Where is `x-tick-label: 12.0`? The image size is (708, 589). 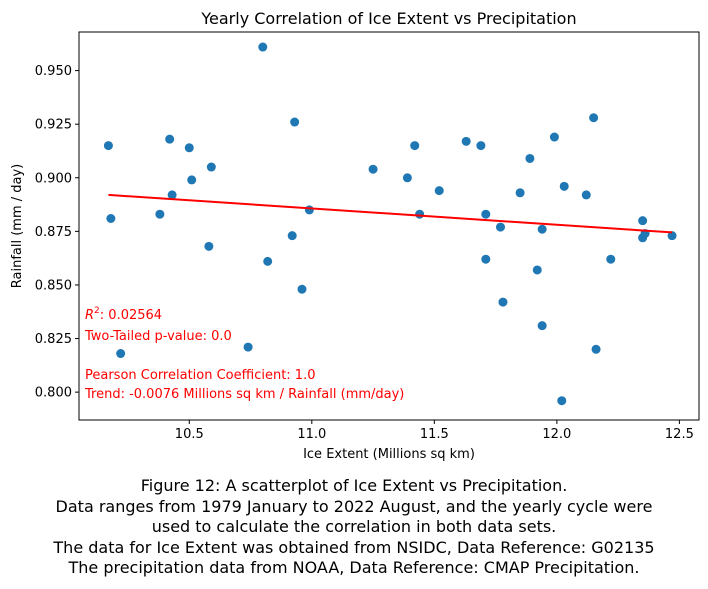
x-tick-label: 12.0 is located at coordinates (556, 434).